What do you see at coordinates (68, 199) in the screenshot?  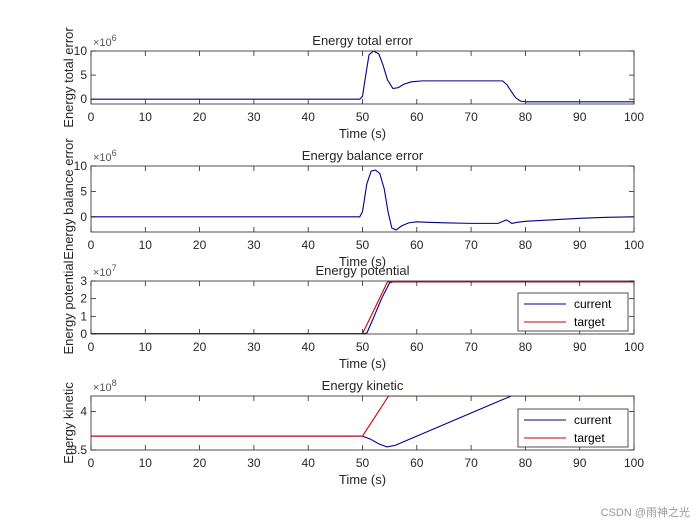 I see `y-axis-label: Energy balance error` at bounding box center [68, 199].